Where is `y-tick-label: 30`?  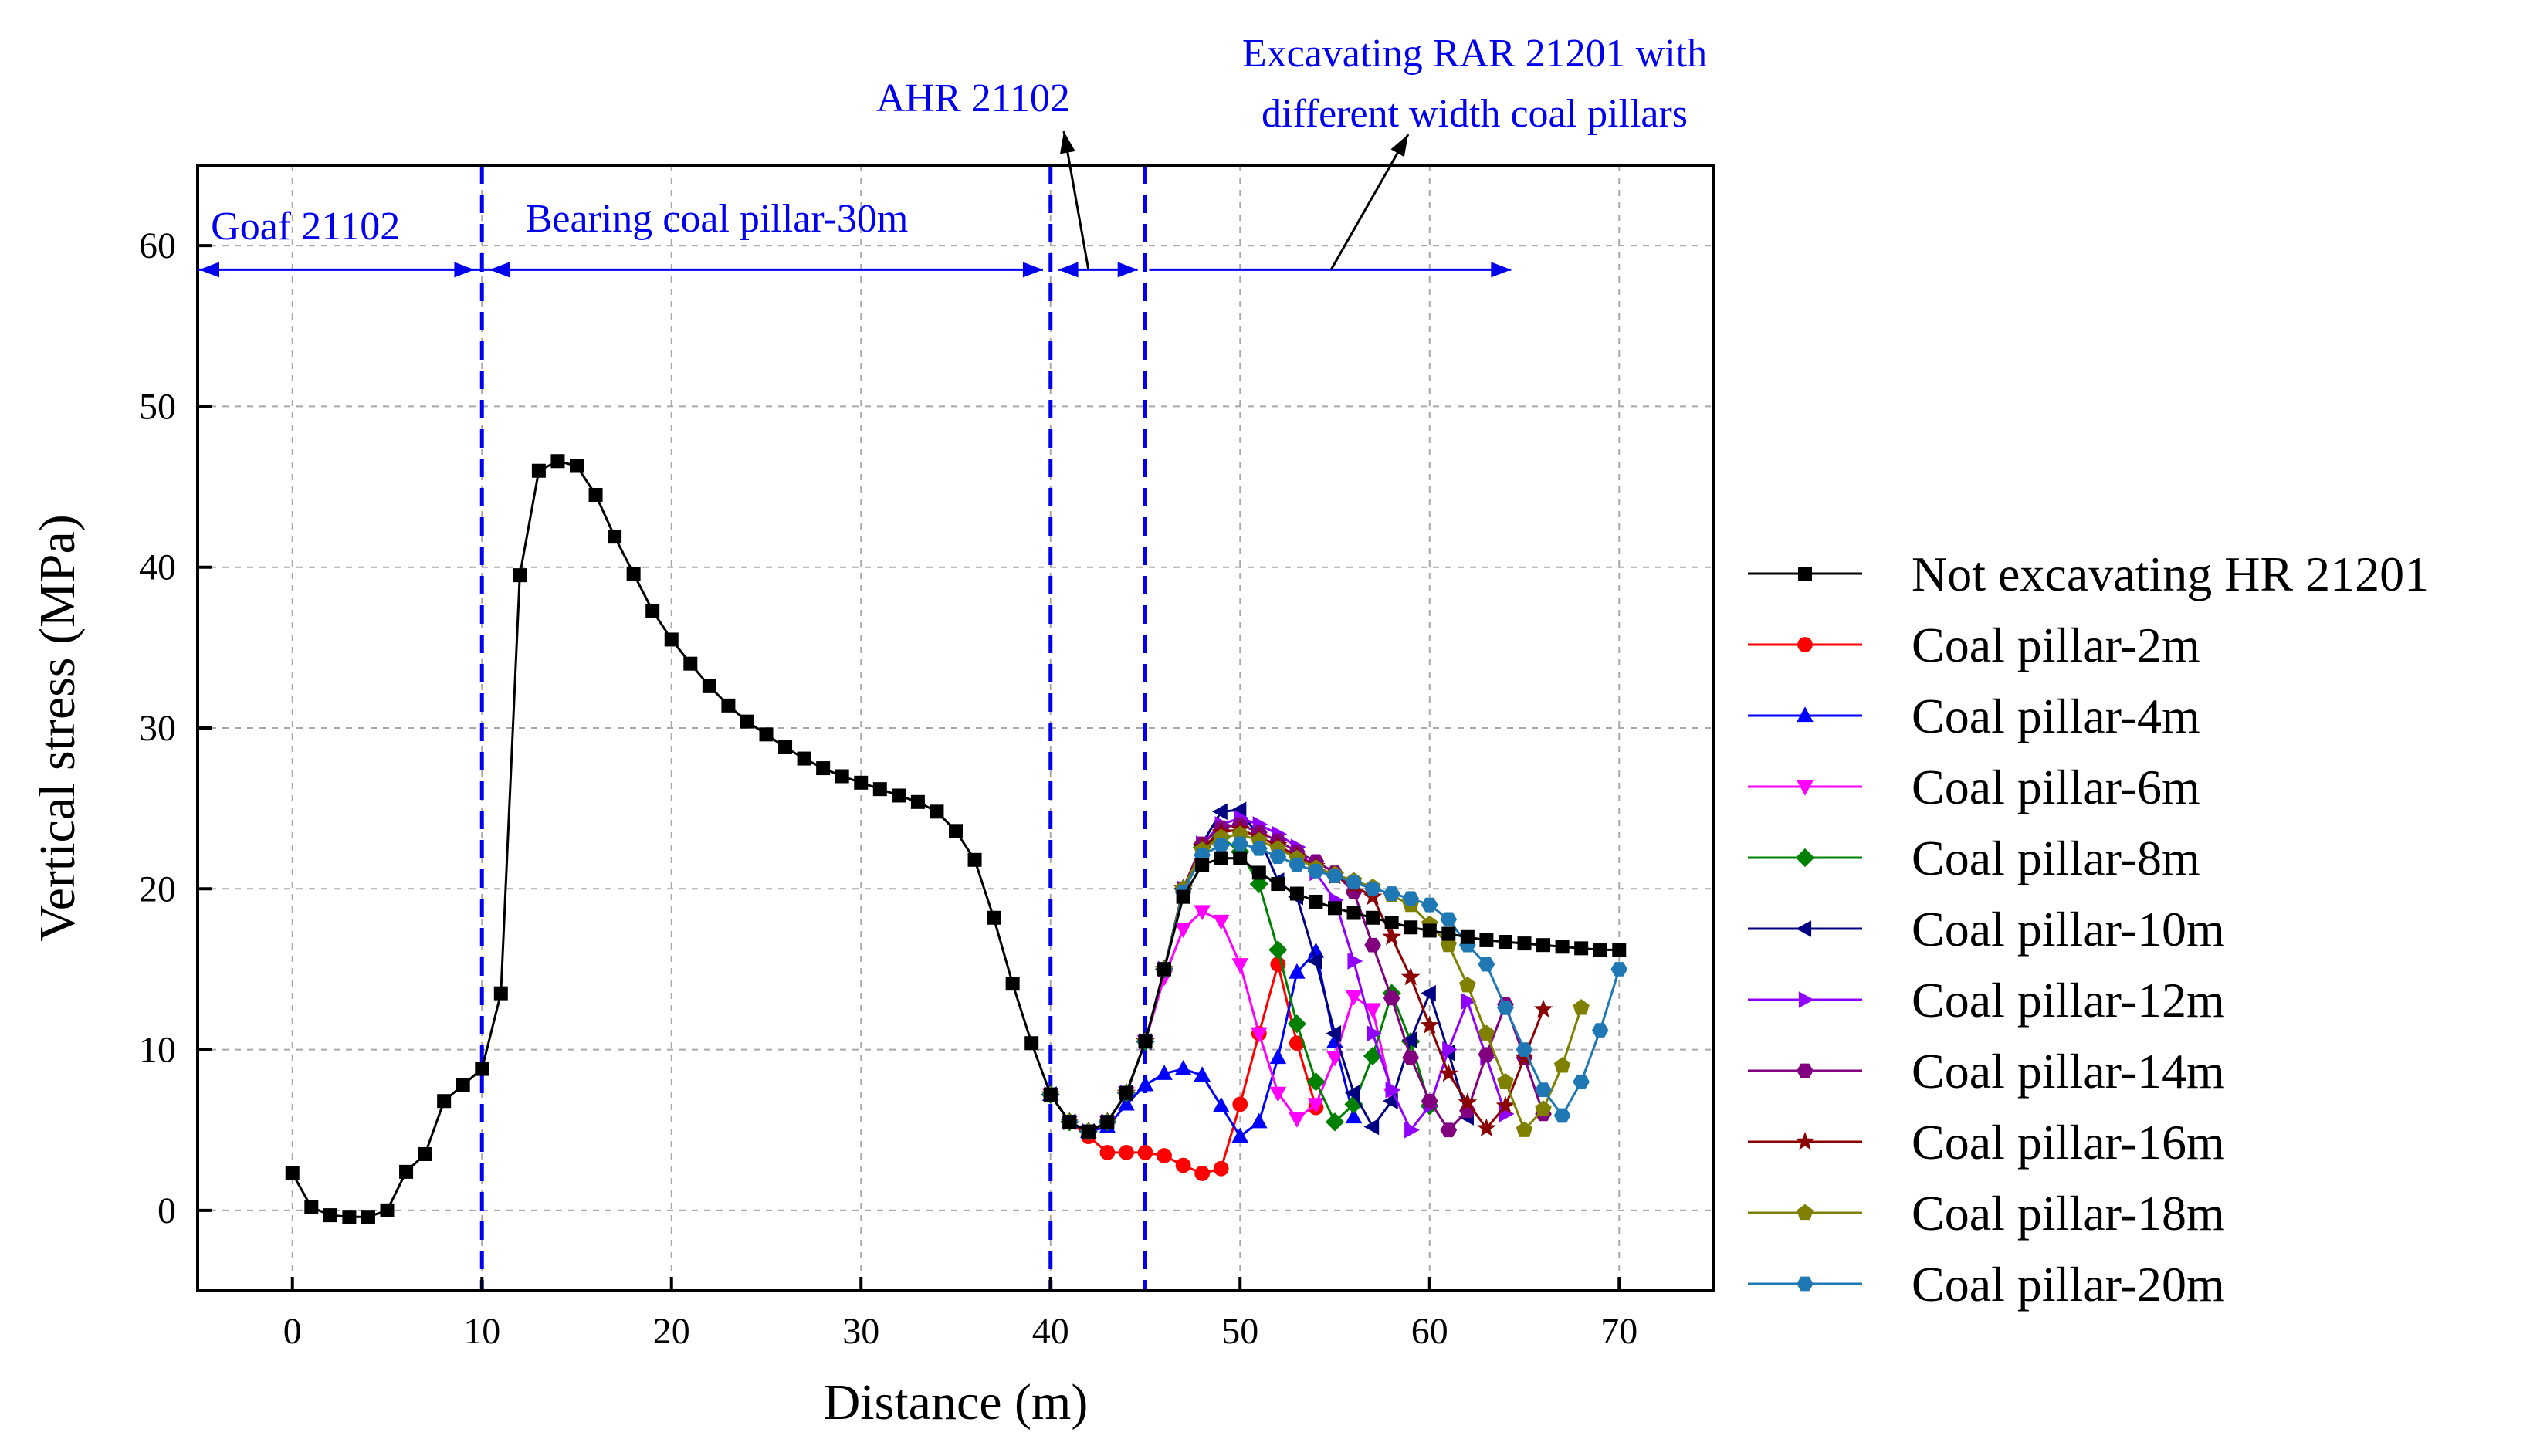 y-tick-label: 30 is located at coordinates (157, 728).